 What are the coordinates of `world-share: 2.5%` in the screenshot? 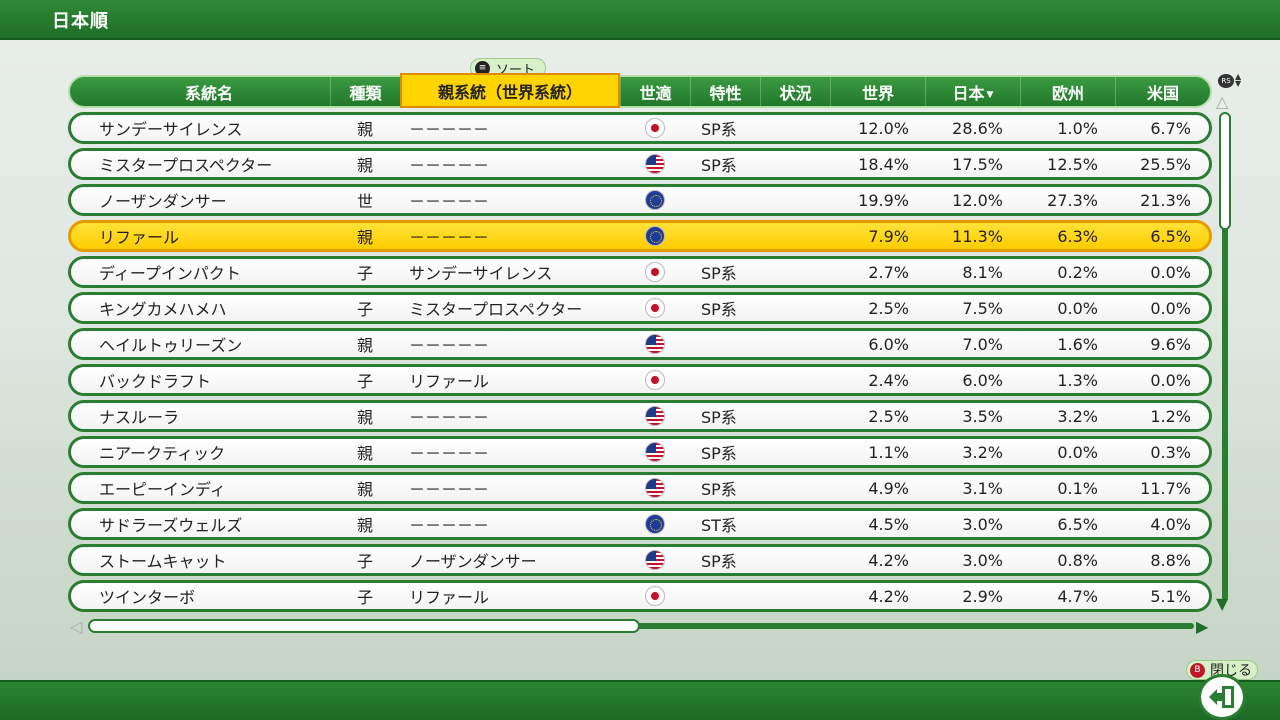 It's located at (888, 308).